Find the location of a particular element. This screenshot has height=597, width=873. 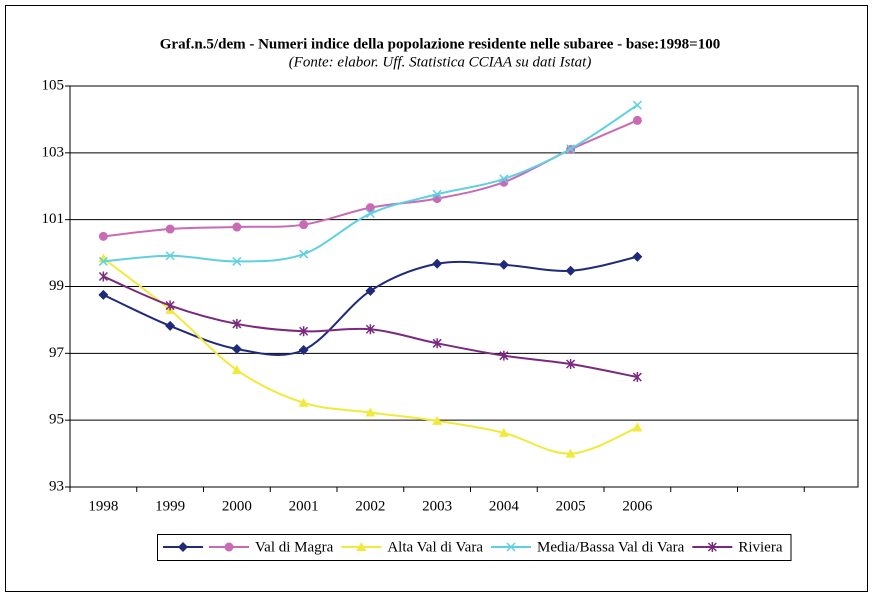

legend-label: Media/Bassa Val di Vara is located at coordinates (611, 547).